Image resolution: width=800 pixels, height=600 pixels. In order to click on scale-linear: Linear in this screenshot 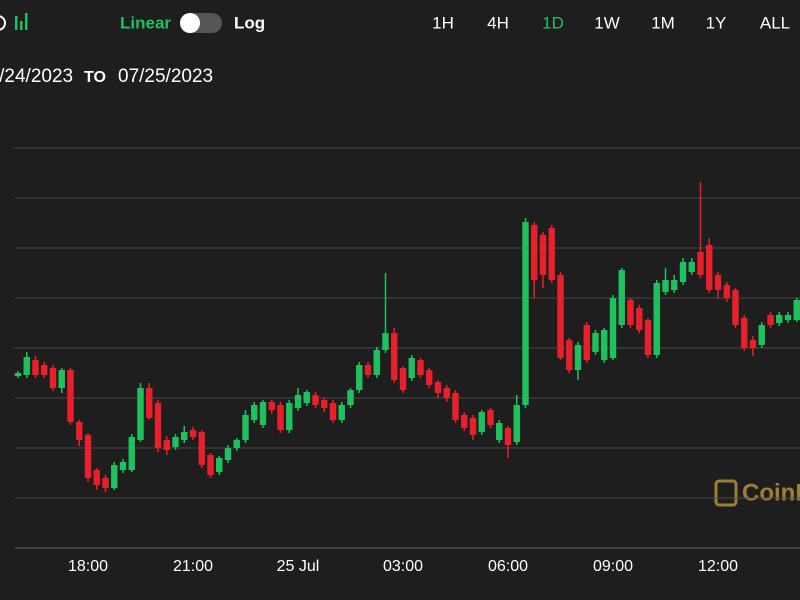, I will do `click(145, 22)`.